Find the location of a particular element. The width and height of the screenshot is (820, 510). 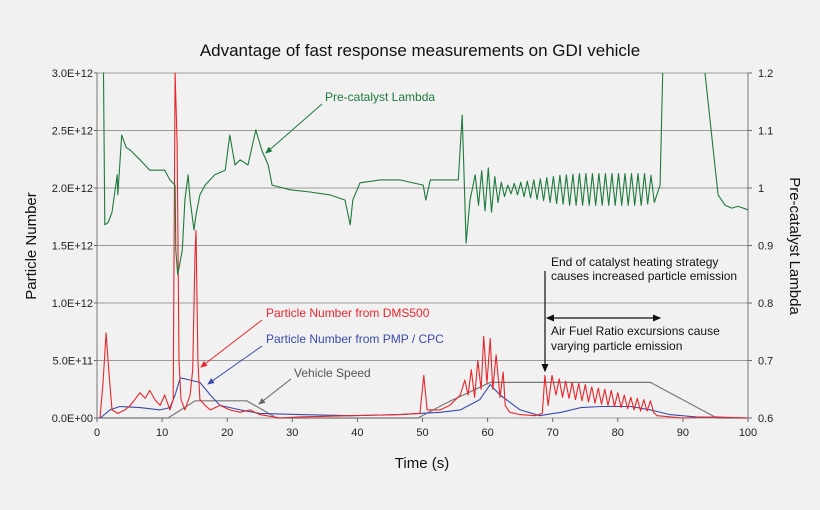

y-tick-label: 2.0E+12 is located at coordinates (72, 189).